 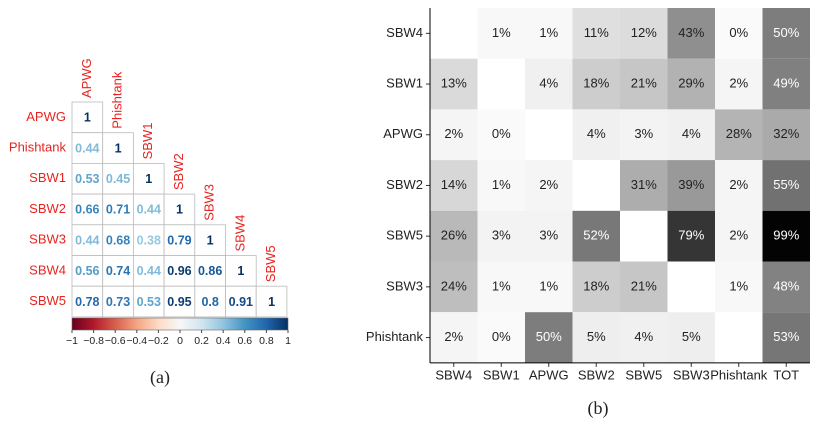 I want to click on row-label: SBW1, so click(x=404, y=82).